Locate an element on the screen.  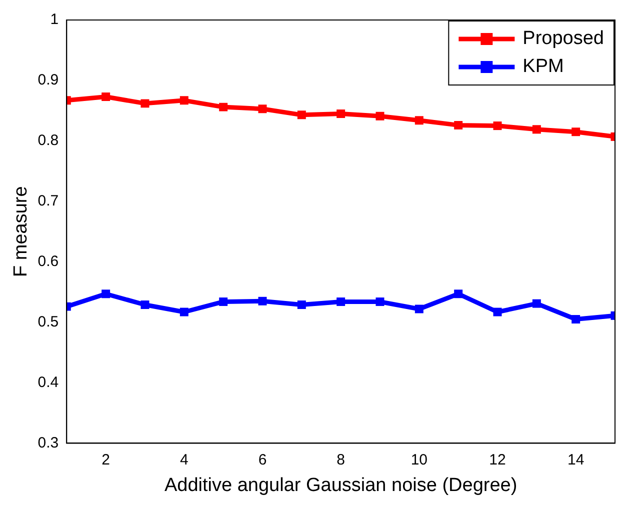
x-tick-label: 2 is located at coordinates (106, 459).